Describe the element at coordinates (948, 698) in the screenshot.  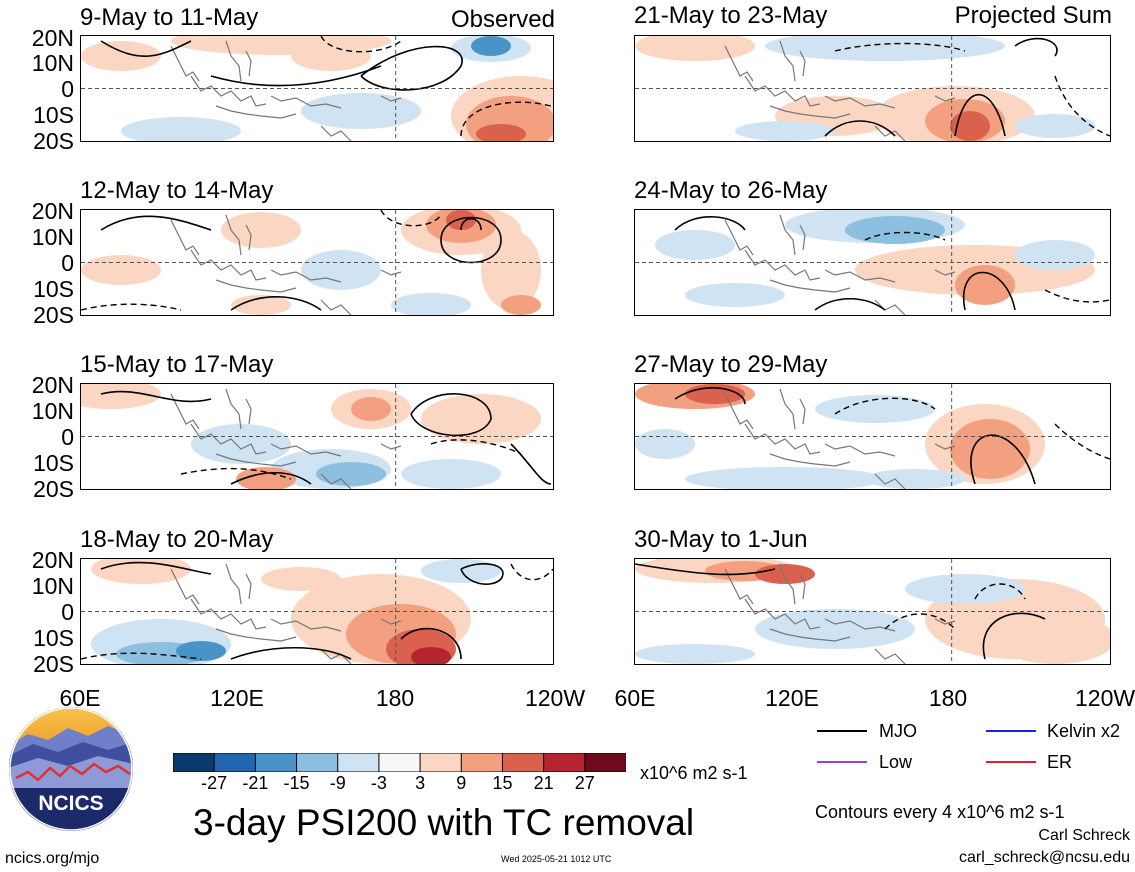
I see `lon-label-180: 180` at that location.